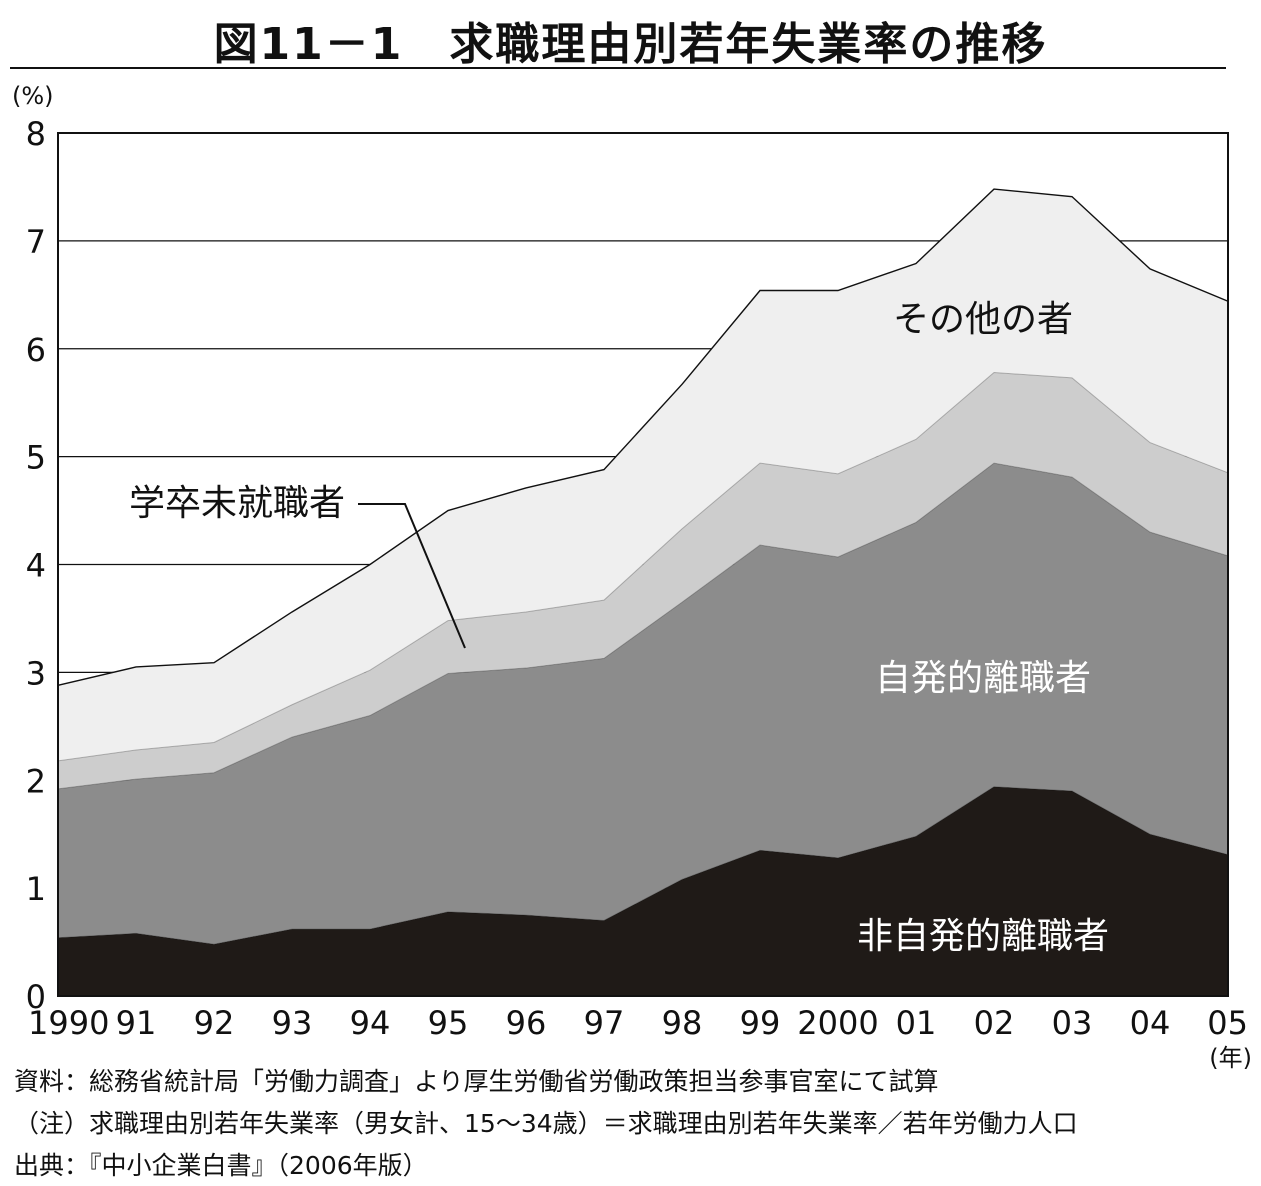 The width and height of the screenshot is (1261, 1186). Describe the element at coordinates (630, 44) in the screenshot. I see `chart-title: 図11－1 求職理由別若年失業率の推移` at that location.